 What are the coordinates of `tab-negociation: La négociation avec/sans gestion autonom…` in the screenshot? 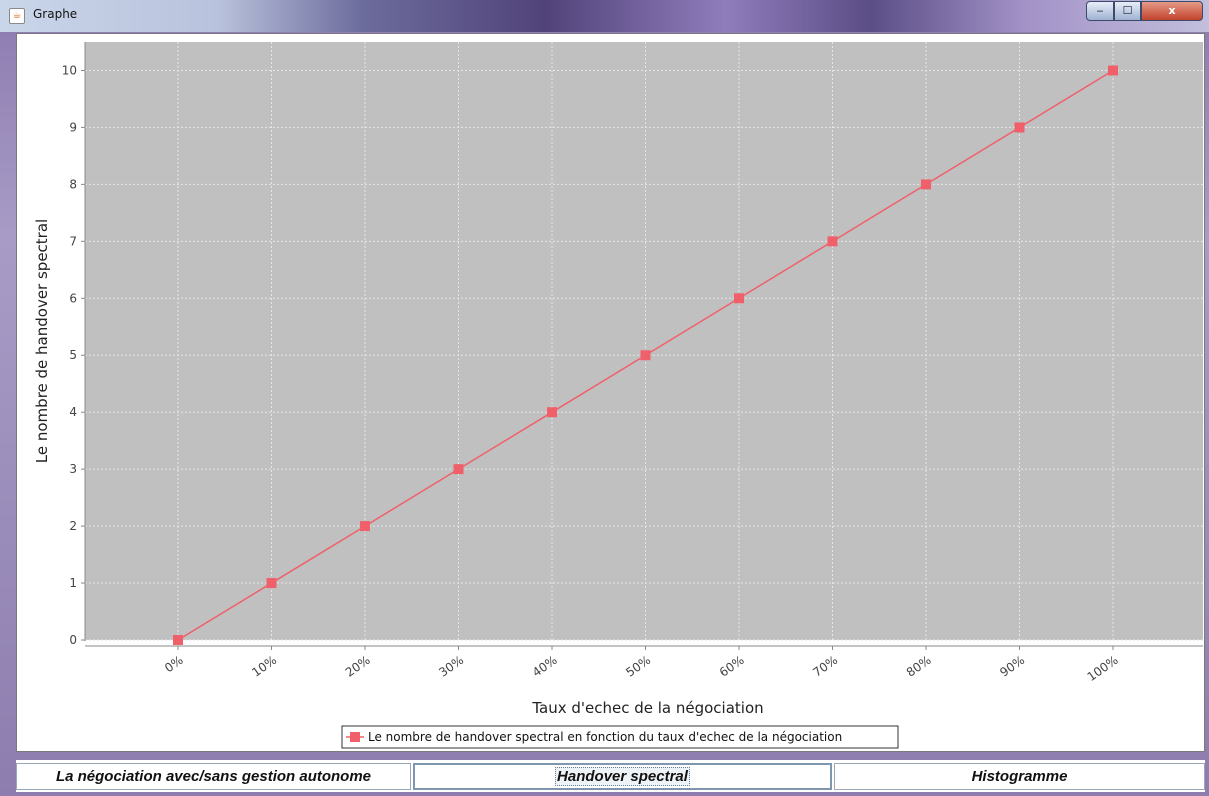 It's located at (213, 776).